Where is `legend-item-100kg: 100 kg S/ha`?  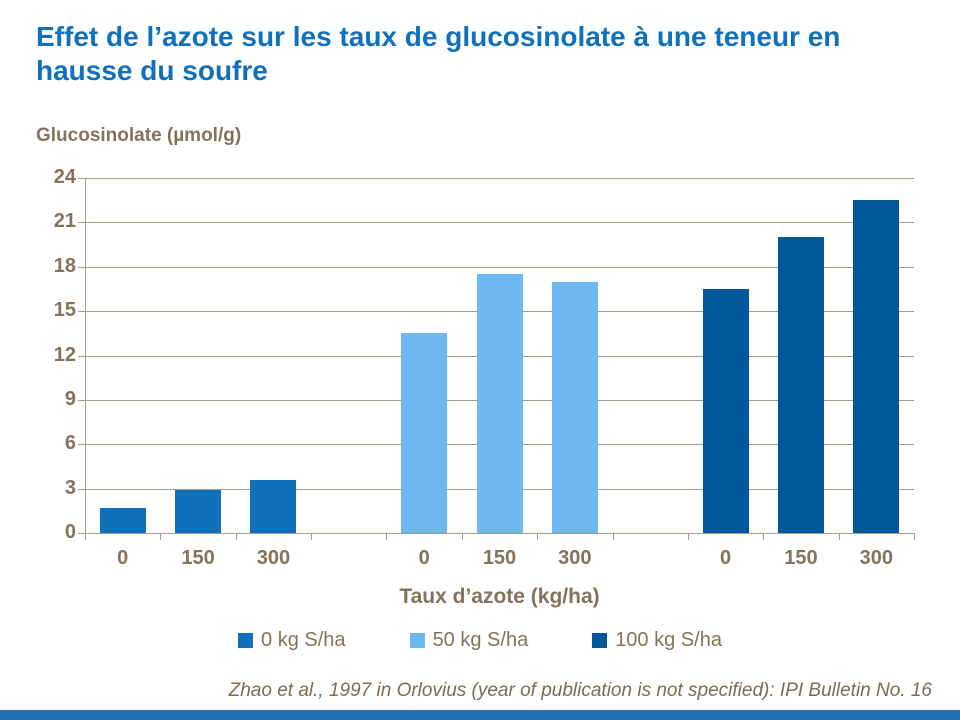
legend-item-100kg: 100 kg S/ha is located at coordinates (657, 640).